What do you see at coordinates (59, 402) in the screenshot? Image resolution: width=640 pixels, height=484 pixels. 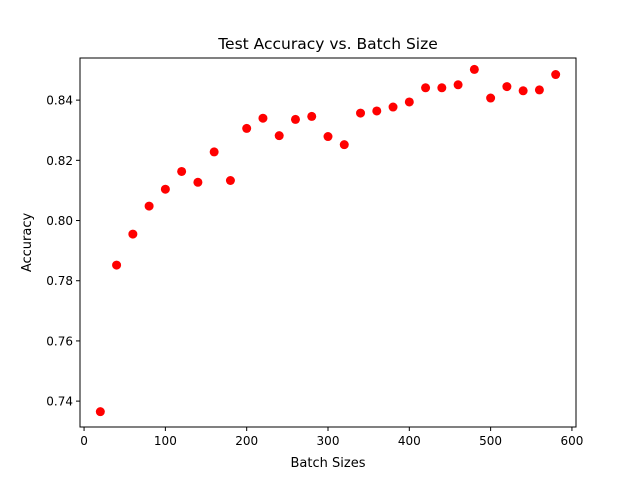 I see `y-tick-label: 0.74` at bounding box center [59, 402].